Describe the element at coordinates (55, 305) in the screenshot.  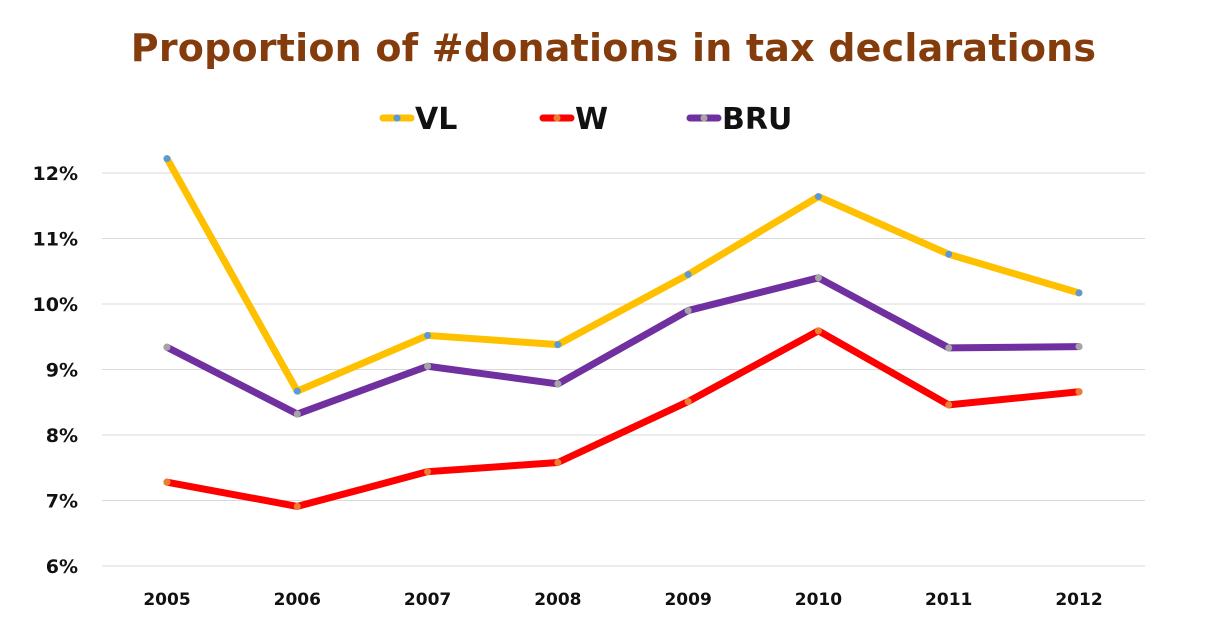
I see `y-tick-label: 10%` at that location.